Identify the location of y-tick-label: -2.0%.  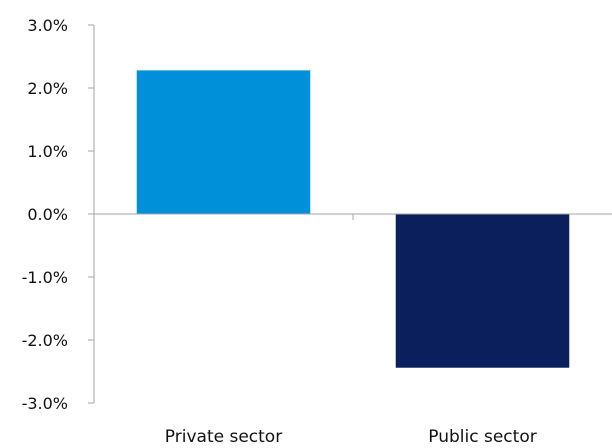
(45, 340).